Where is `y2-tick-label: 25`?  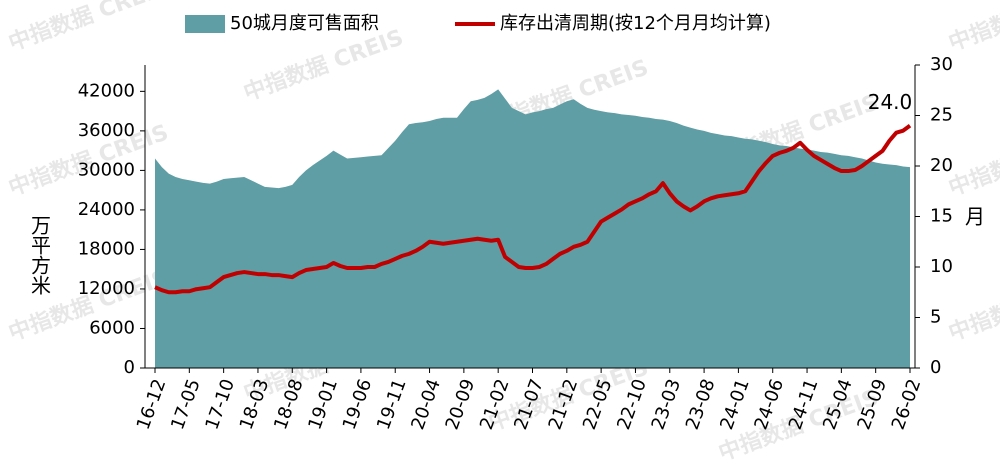 y2-tick-label: 25 is located at coordinates (941, 115).